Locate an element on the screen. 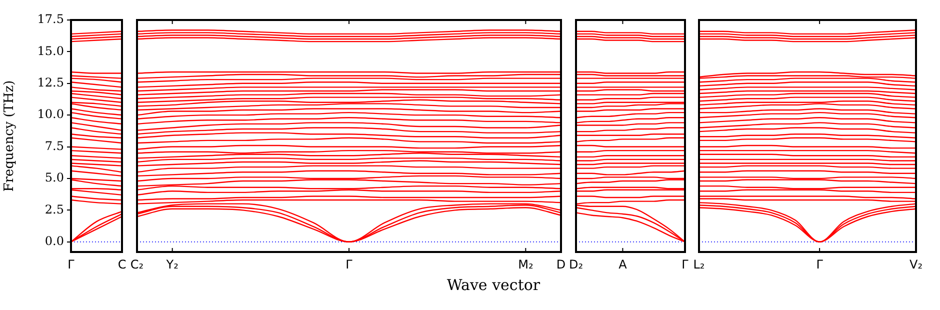 The image size is (940, 310). y-tick-label: 2.5 is located at coordinates (54, 209).